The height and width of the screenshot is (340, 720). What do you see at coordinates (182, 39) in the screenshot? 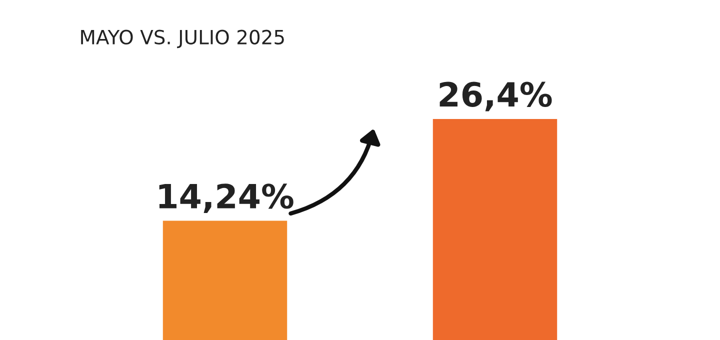
I see `chart-title: MAYO VS. JULIO 2025` at bounding box center [182, 39].